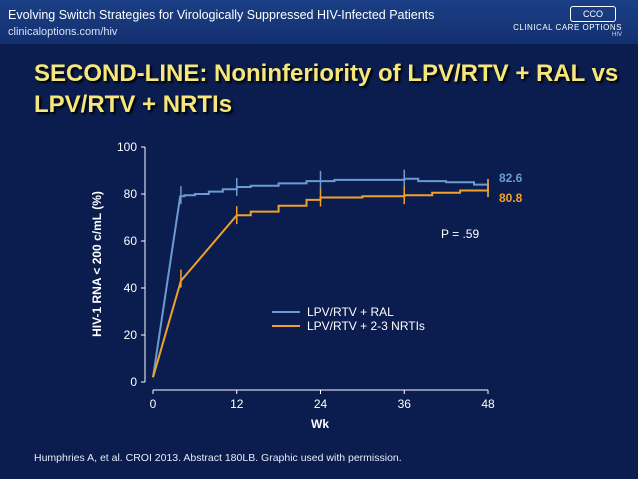 The width and height of the screenshot is (638, 479). Describe the element at coordinates (97, 264) in the screenshot. I see `y-axis-title: HIV-1 RNA < 200 c/mL (%)` at that location.